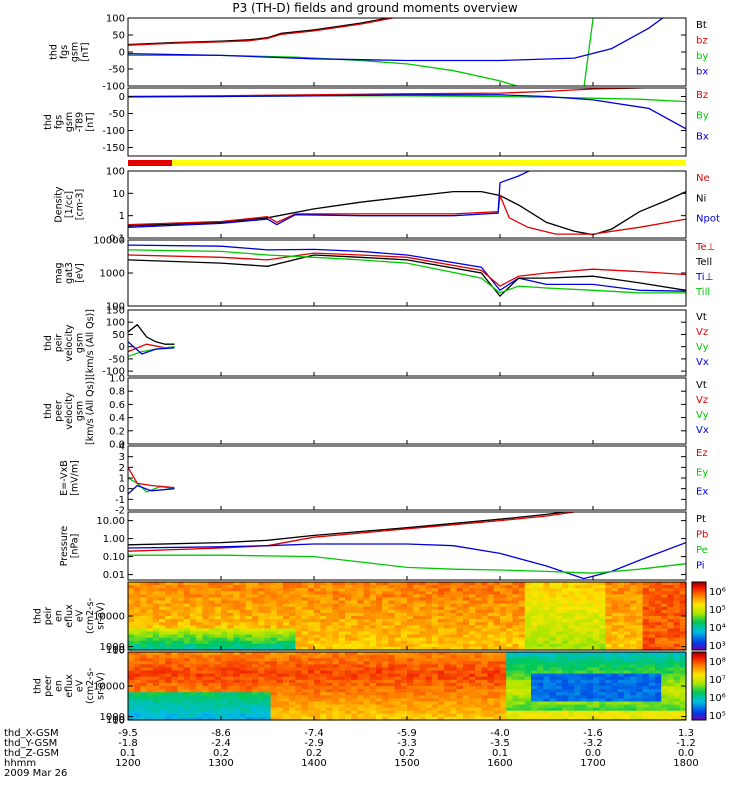  Describe the element at coordinates (85, 51) in the screenshot. I see `y-axis-label: [nT]` at that location.